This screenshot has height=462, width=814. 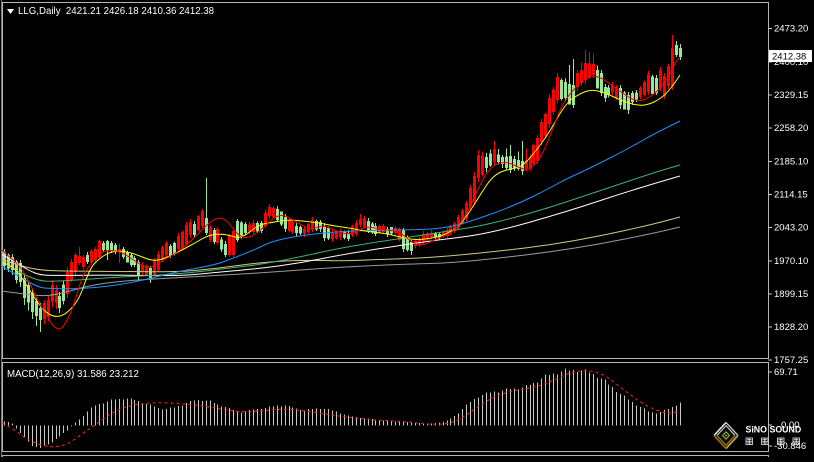 I want to click on svg-text: 2114.15, so click(x=791, y=195).